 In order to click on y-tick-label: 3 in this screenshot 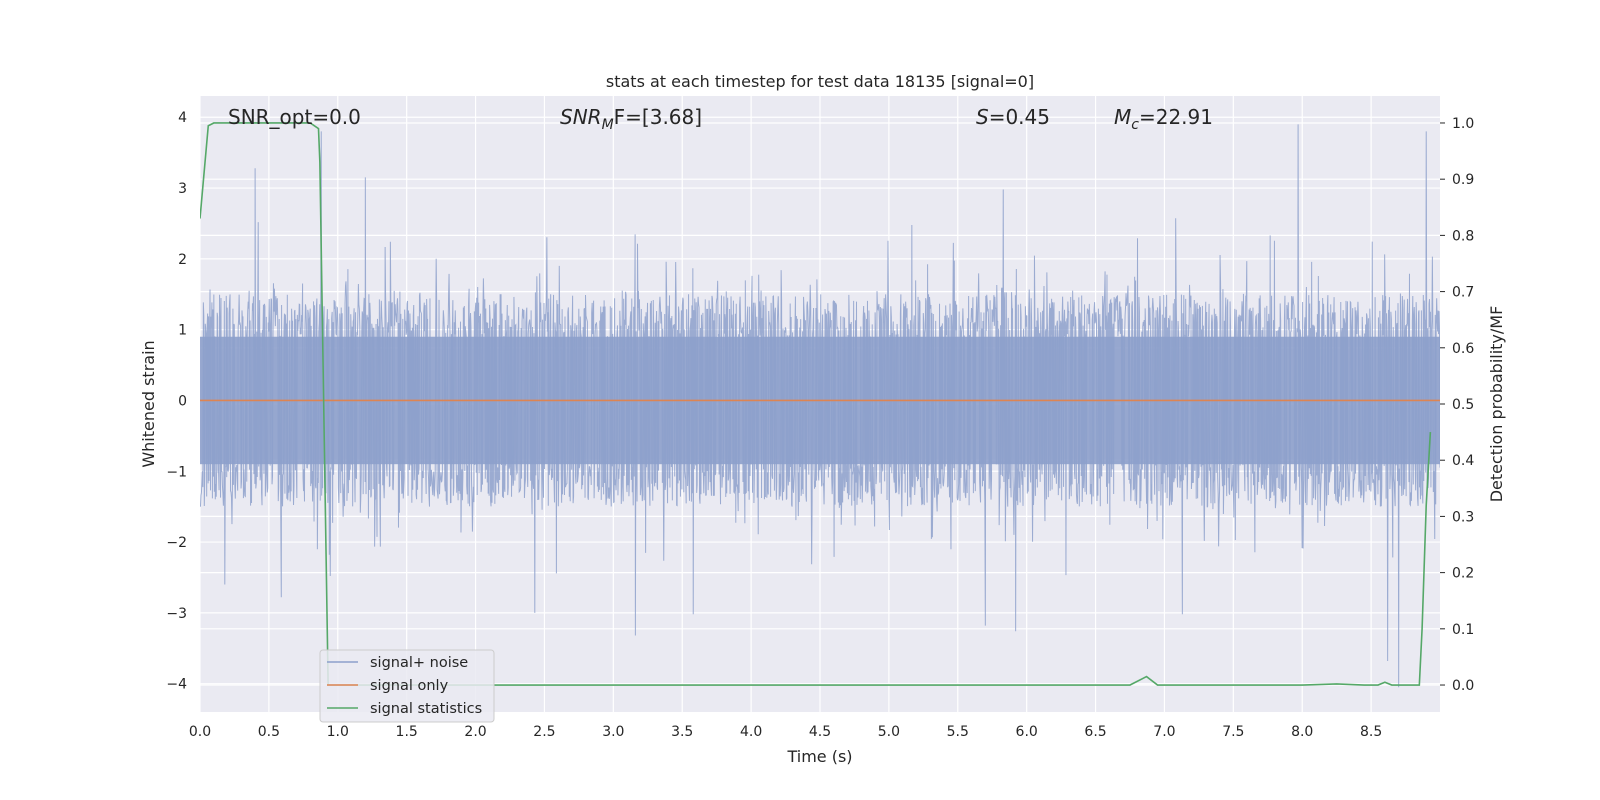, I will do `click(182, 189)`.